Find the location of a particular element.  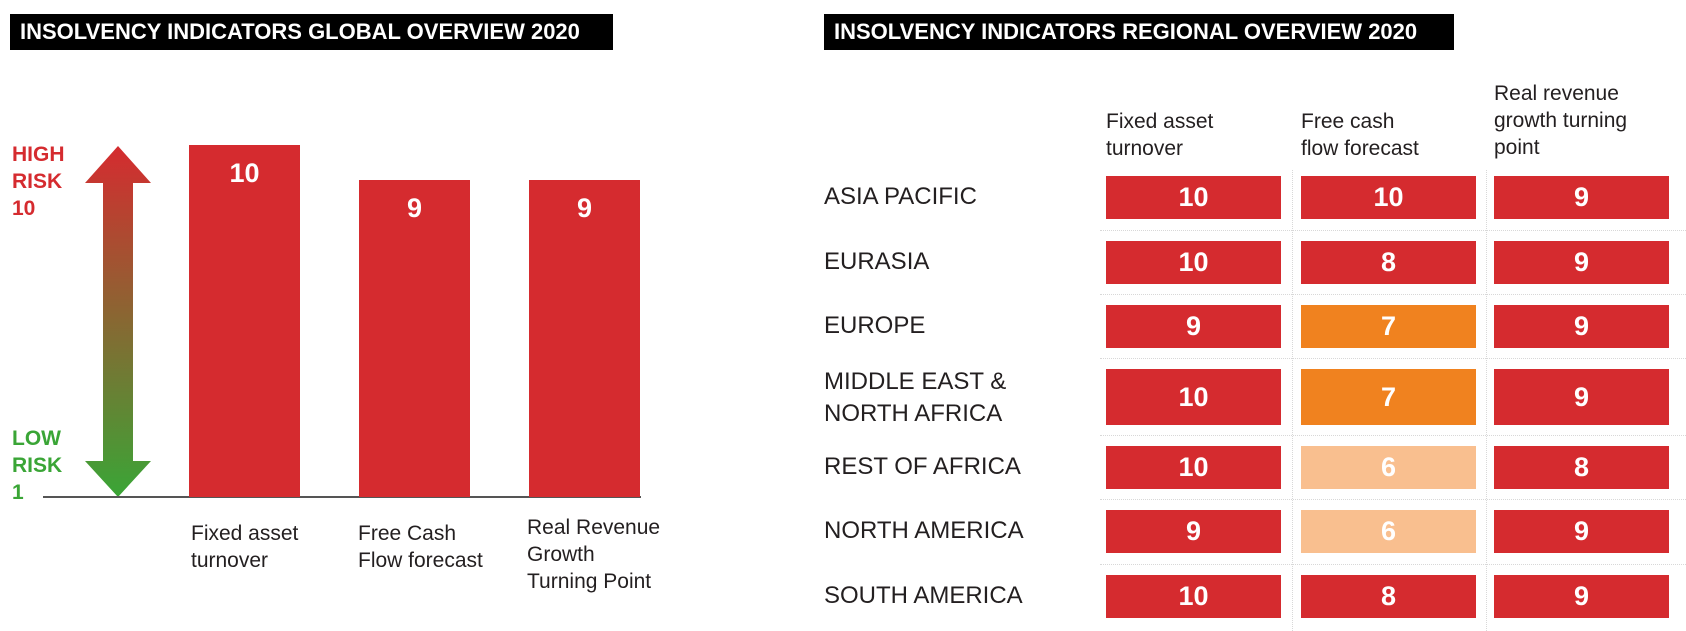

region-label-line: REST OF AFRICA is located at coordinates (922, 466).